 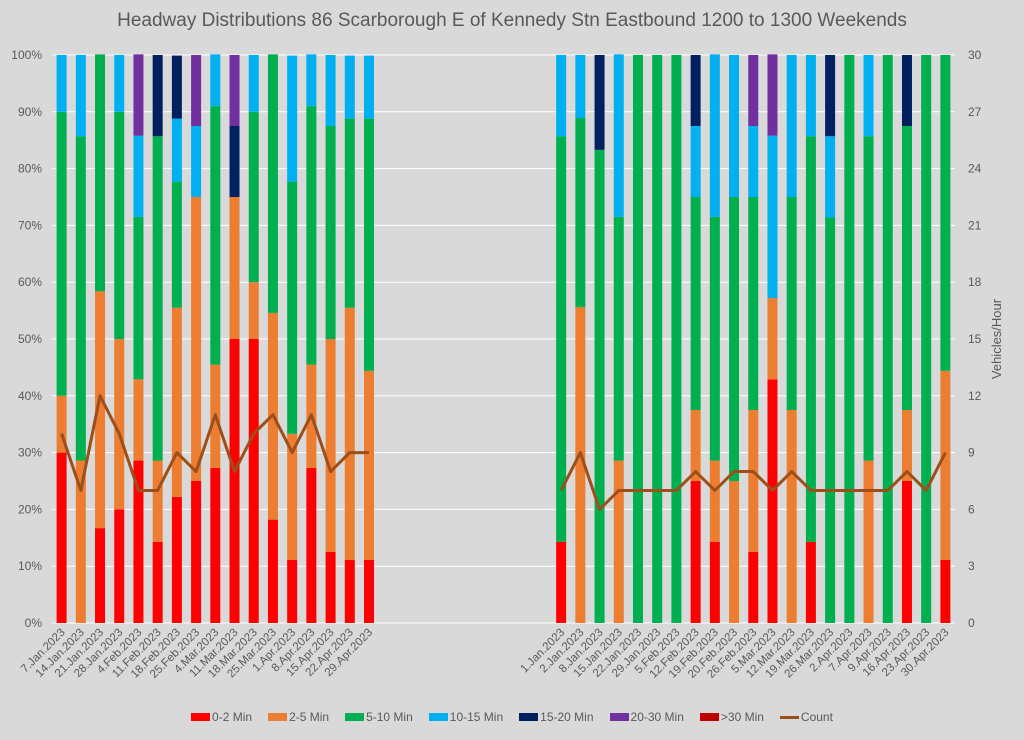 I want to click on y-axis-right: 0 3 6 9 12 15 18 21 24 27 30, so click(x=975, y=339).